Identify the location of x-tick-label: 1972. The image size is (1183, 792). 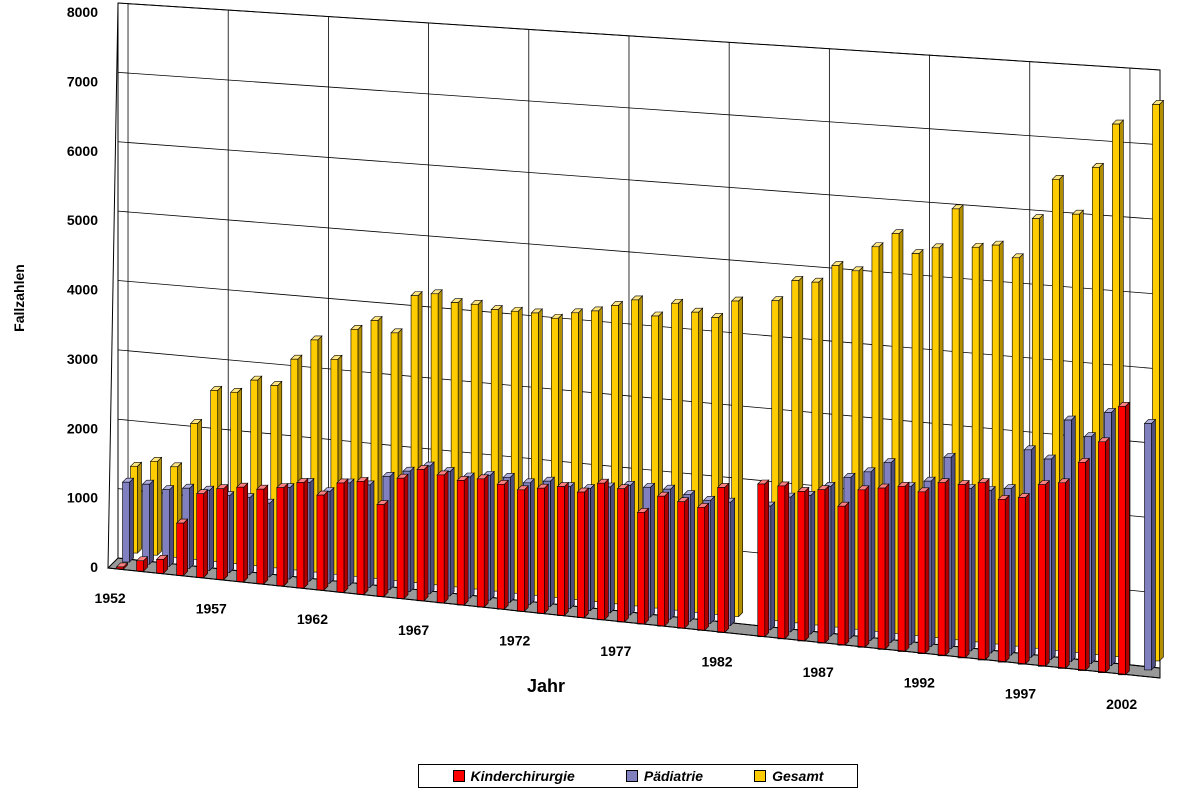
(514, 640).